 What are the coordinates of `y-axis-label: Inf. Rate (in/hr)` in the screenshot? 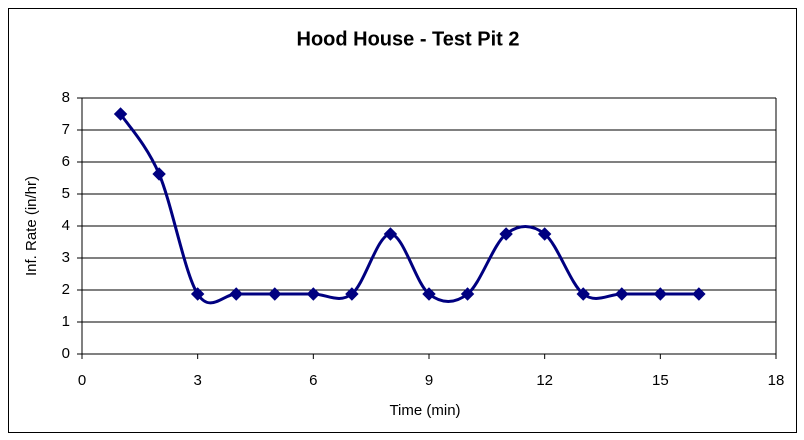 It's located at (31, 226).